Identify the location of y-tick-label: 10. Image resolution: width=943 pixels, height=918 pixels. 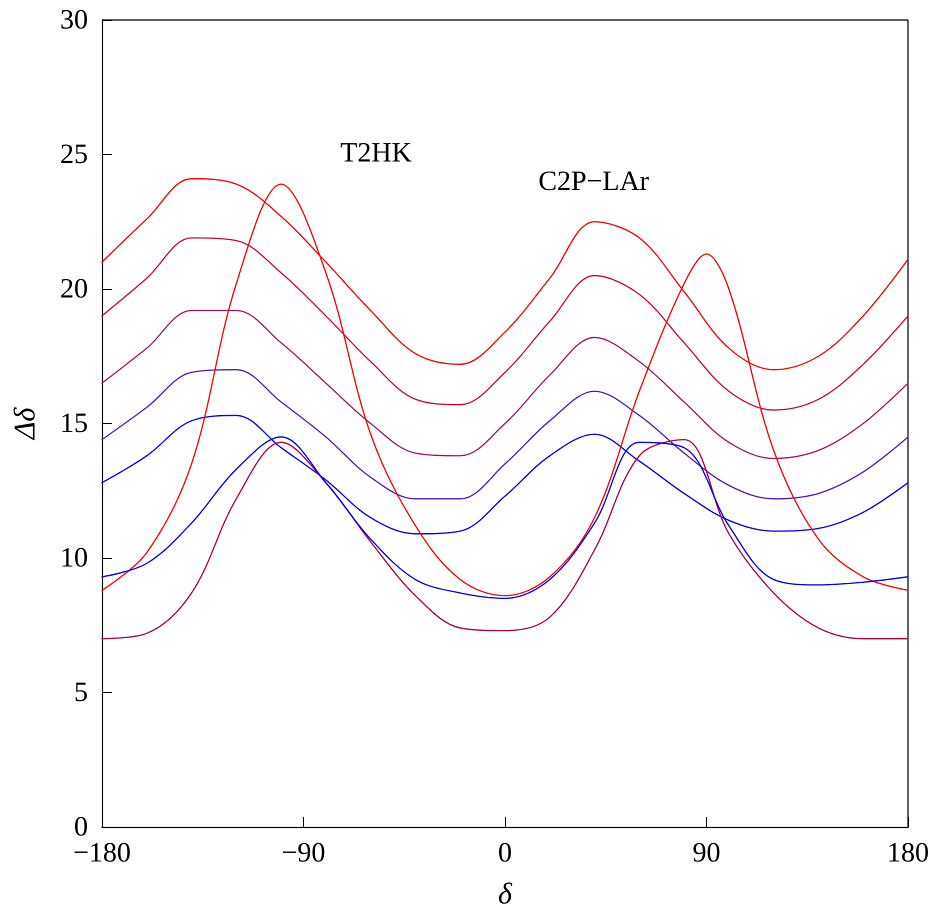
(74, 558).